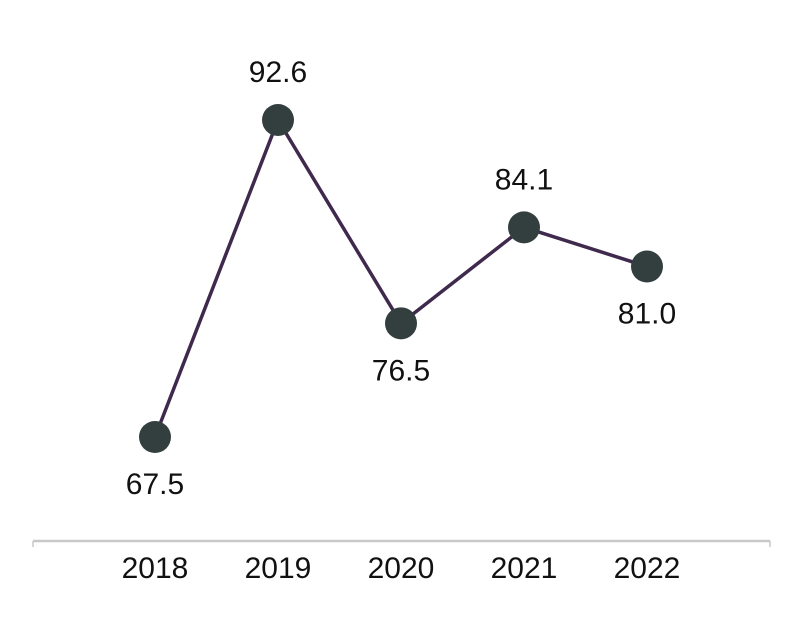  Describe the element at coordinates (155, 568) in the screenshot. I see `x-tick-label: 2018` at that location.